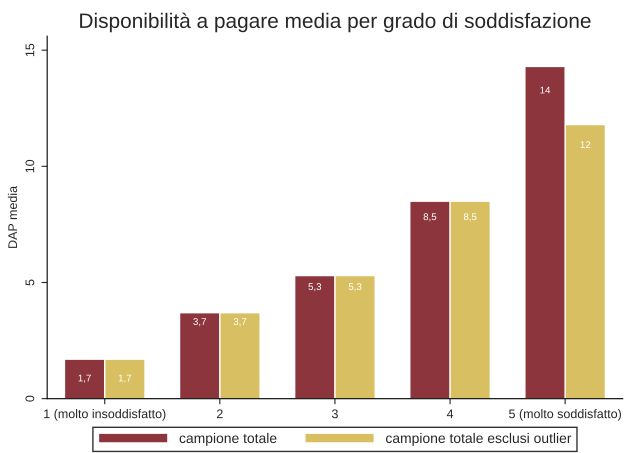 The image size is (629, 453). Describe the element at coordinates (29, 166) in the screenshot. I see `y-tick-label: 10` at that location.